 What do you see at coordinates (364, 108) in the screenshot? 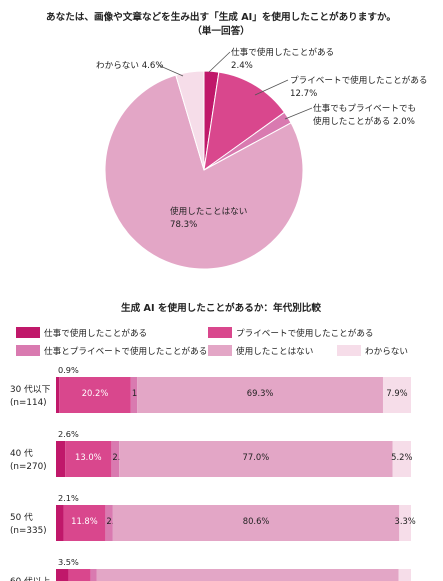
I see `pie-label-both: 仕事でもプライベートでも` at bounding box center [364, 108].